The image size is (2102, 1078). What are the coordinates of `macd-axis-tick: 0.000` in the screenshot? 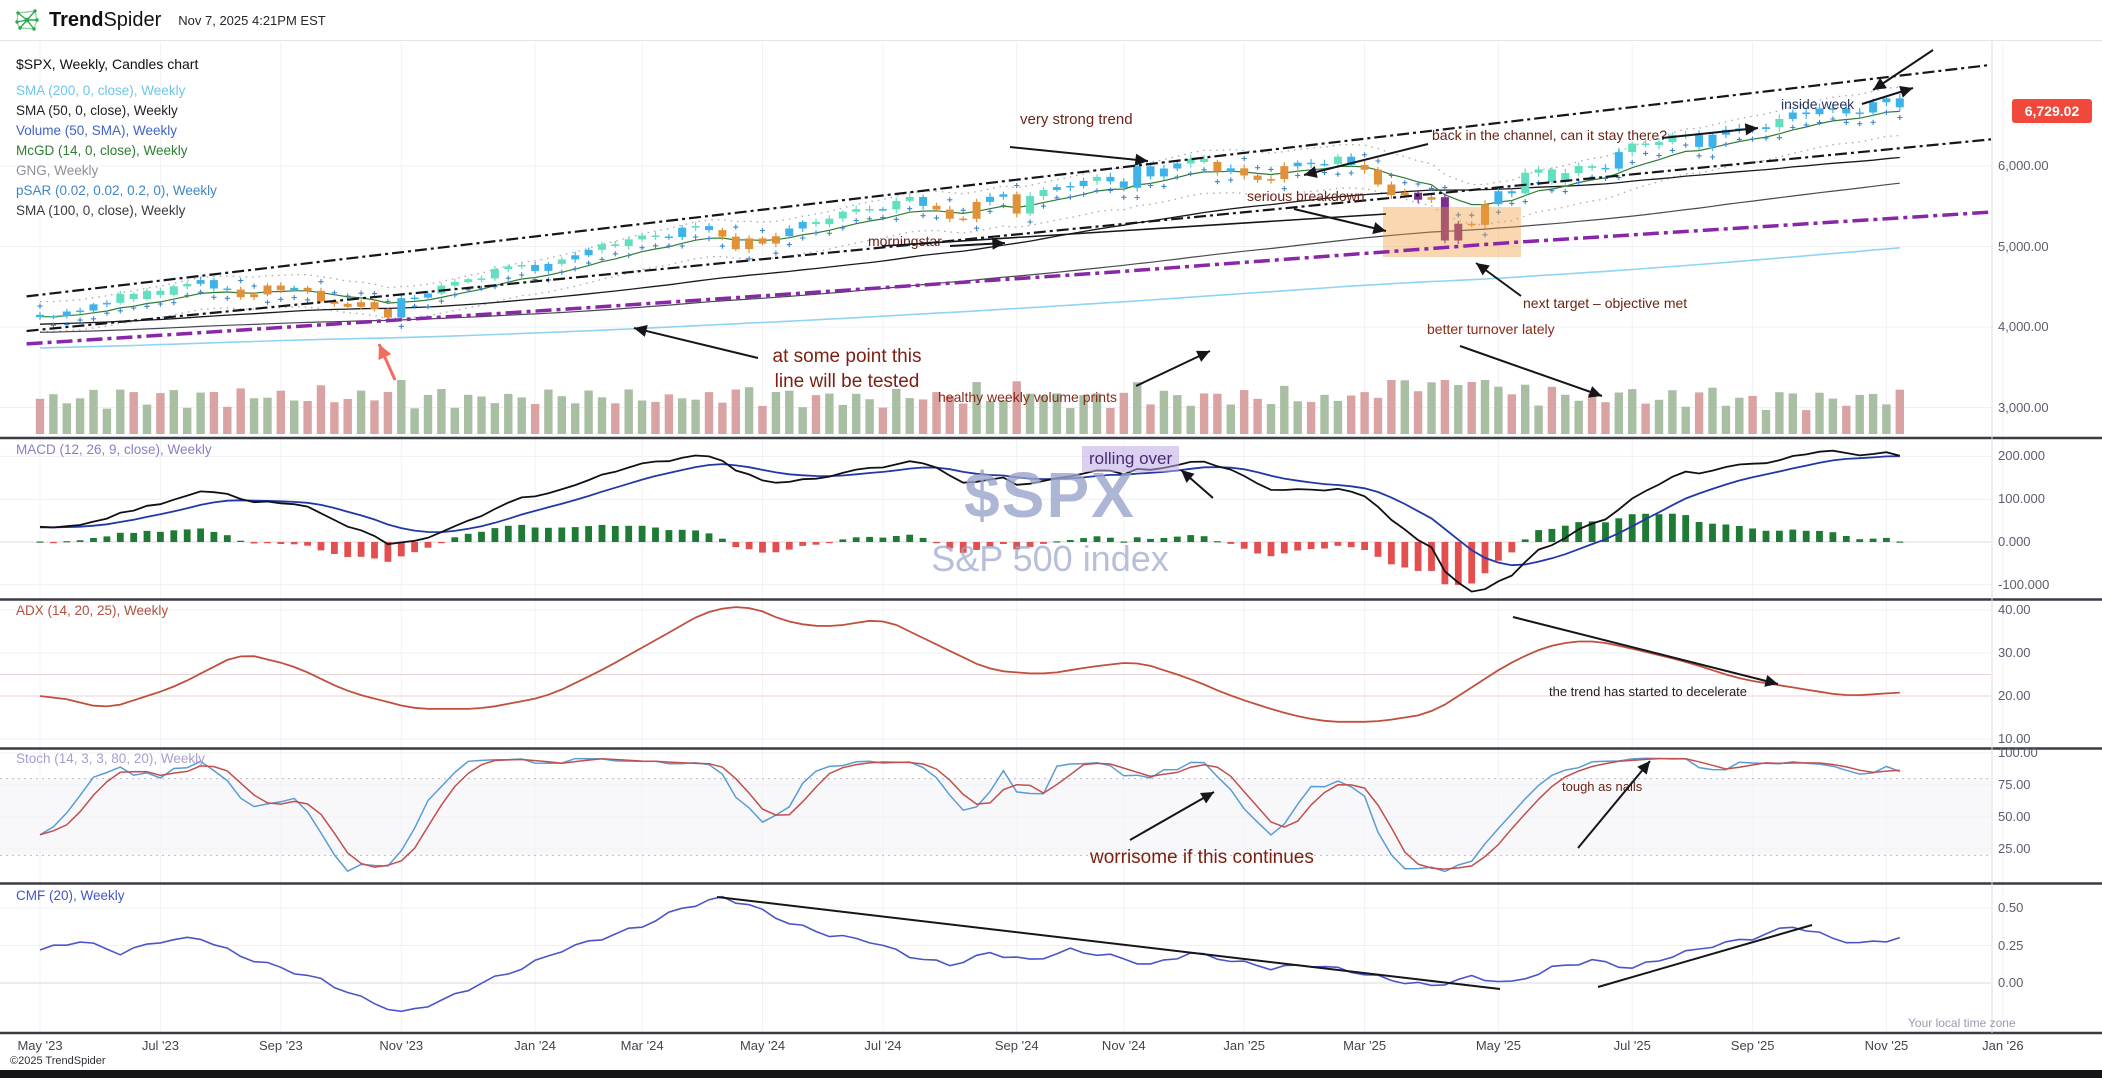 It's located at (2014, 541).